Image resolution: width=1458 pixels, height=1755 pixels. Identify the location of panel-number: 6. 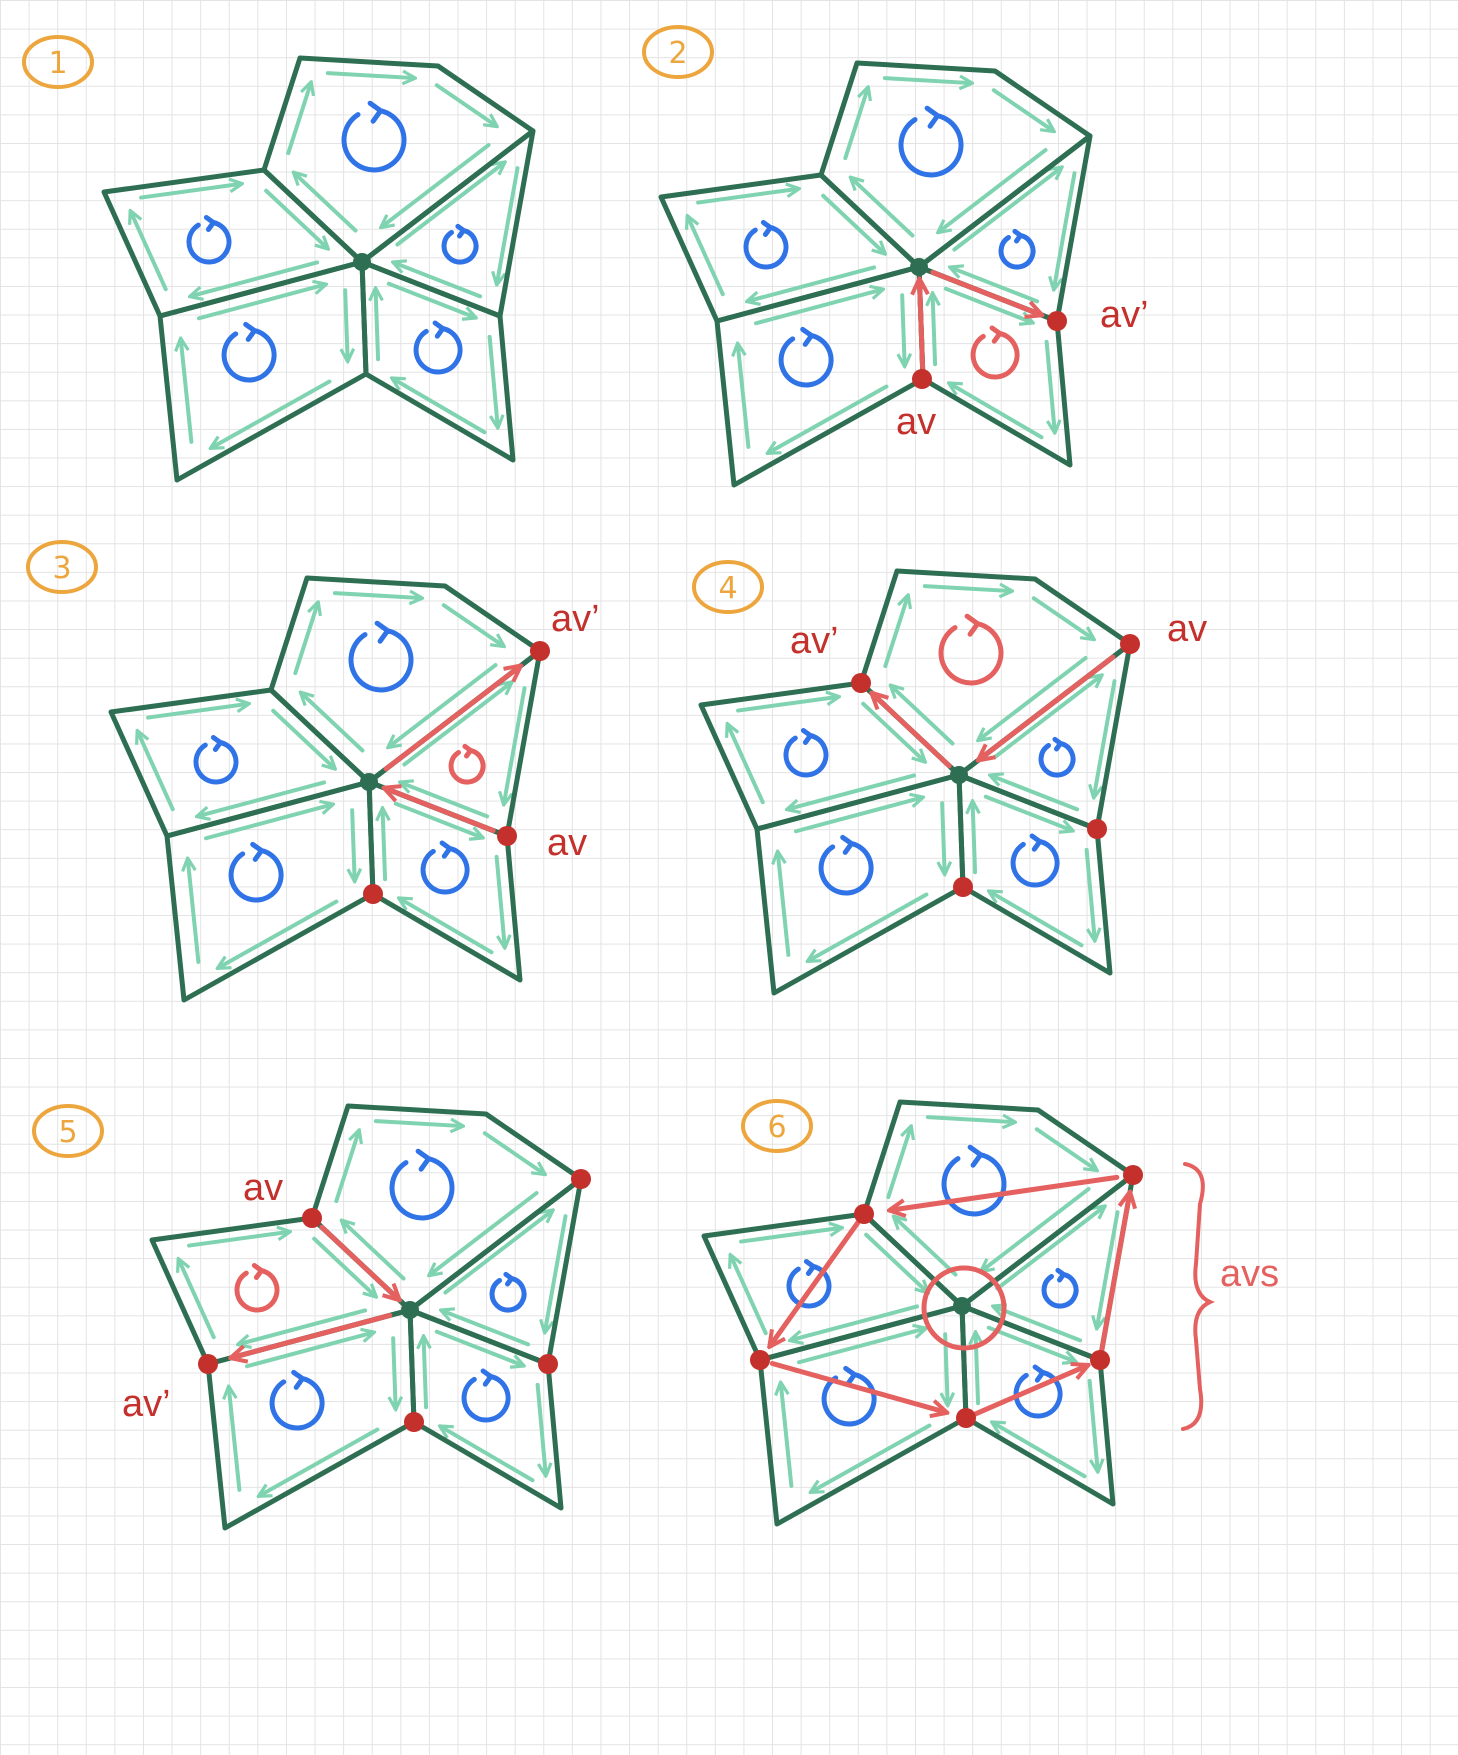
(776, 1127).